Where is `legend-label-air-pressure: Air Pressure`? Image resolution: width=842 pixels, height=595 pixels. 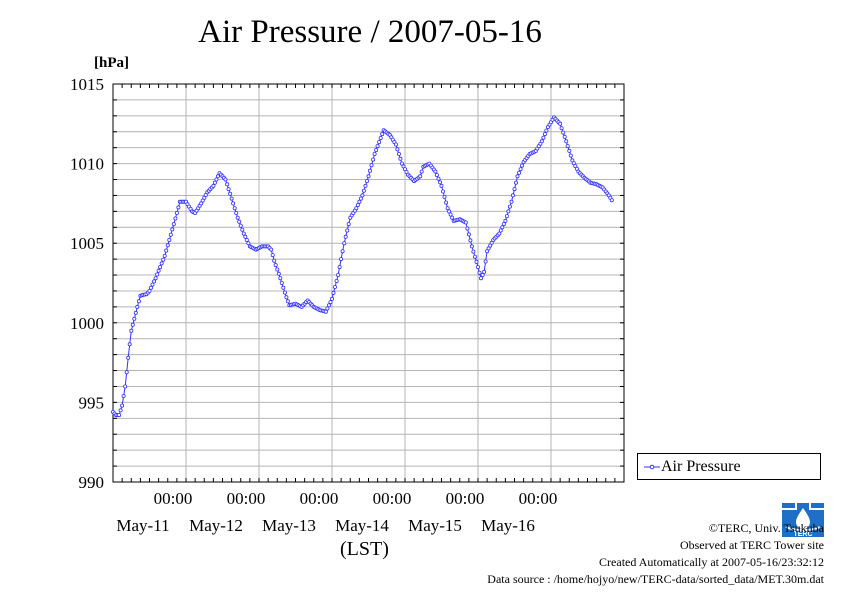
legend-label-air-pressure: Air Pressure is located at coordinates (701, 466).